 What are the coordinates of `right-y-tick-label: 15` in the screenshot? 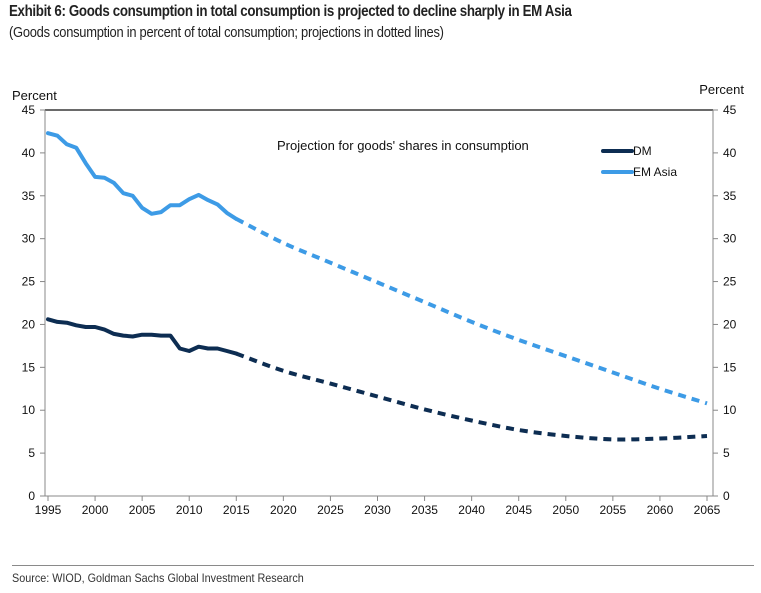 It's located at (730, 367).